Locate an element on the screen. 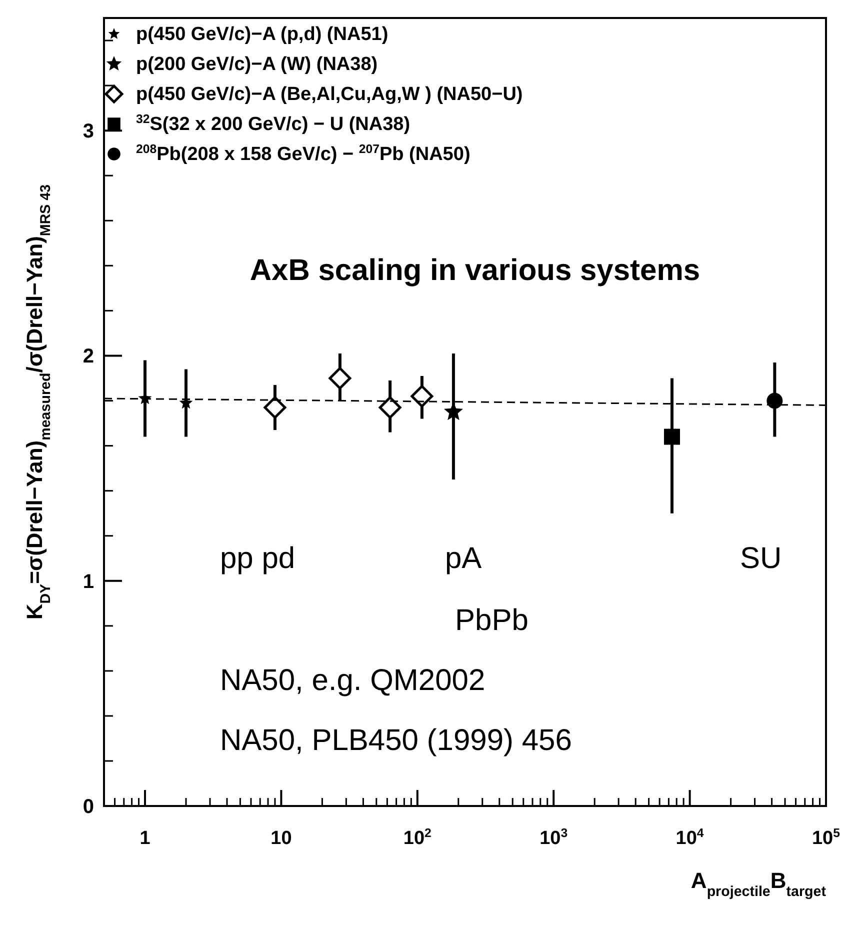  x-tick-label: 1 is located at coordinates (145, 838).